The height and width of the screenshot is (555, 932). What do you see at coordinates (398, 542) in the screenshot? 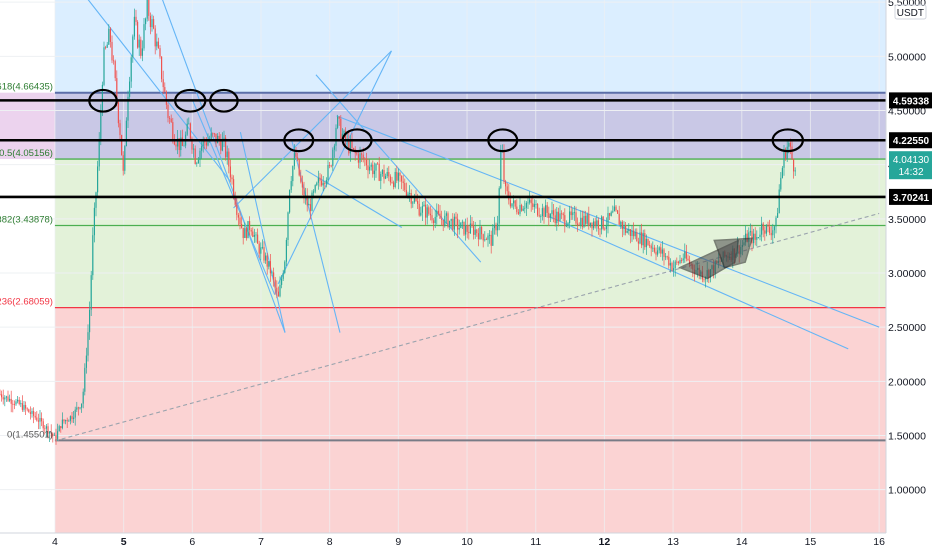
I see `time-tick-label-5: 9` at bounding box center [398, 542].